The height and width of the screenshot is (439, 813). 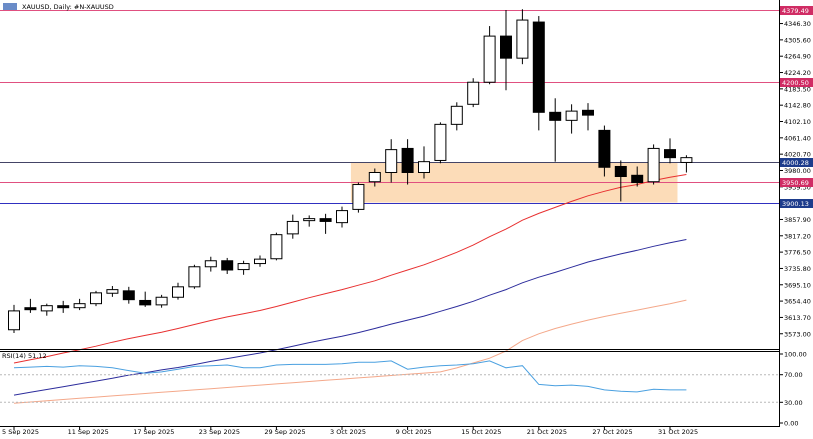 What do you see at coordinates (797, 106) in the screenshot?
I see `price-tick-label: 4142.80` at bounding box center [797, 106].